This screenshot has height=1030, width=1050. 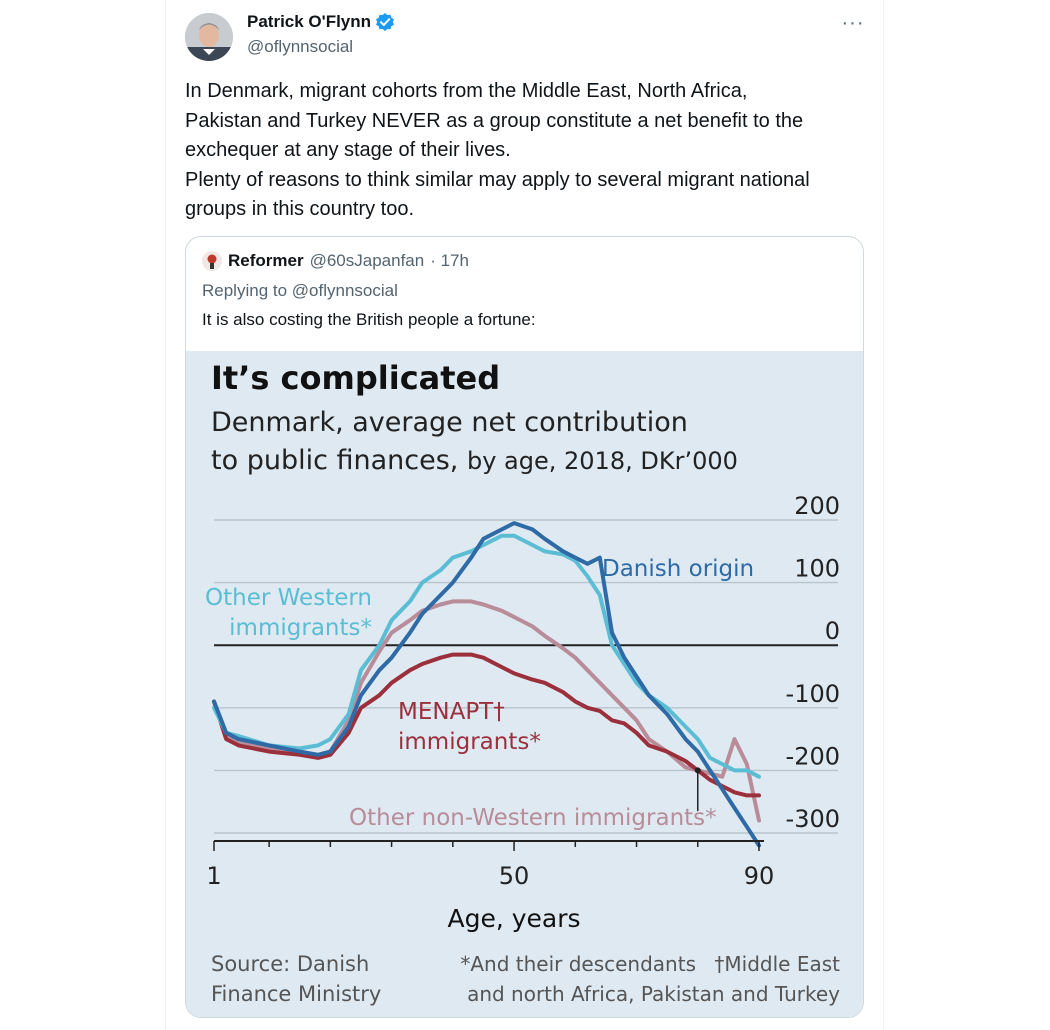 What do you see at coordinates (514, 876) in the screenshot?
I see `x-tick-label: 50` at bounding box center [514, 876].